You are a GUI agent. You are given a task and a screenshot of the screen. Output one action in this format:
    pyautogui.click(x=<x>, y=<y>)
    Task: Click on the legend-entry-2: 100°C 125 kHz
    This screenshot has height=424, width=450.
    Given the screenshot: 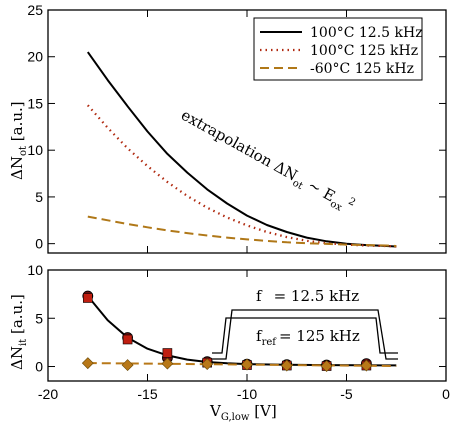 What is the action you would take?
    pyautogui.click(x=364, y=51)
    